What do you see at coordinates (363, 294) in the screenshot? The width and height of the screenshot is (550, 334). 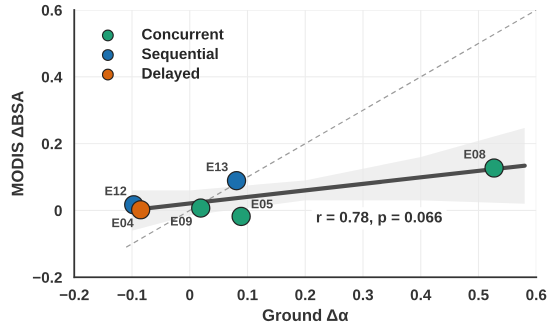 I see `x-tick-label: 0.3` at bounding box center [363, 294].